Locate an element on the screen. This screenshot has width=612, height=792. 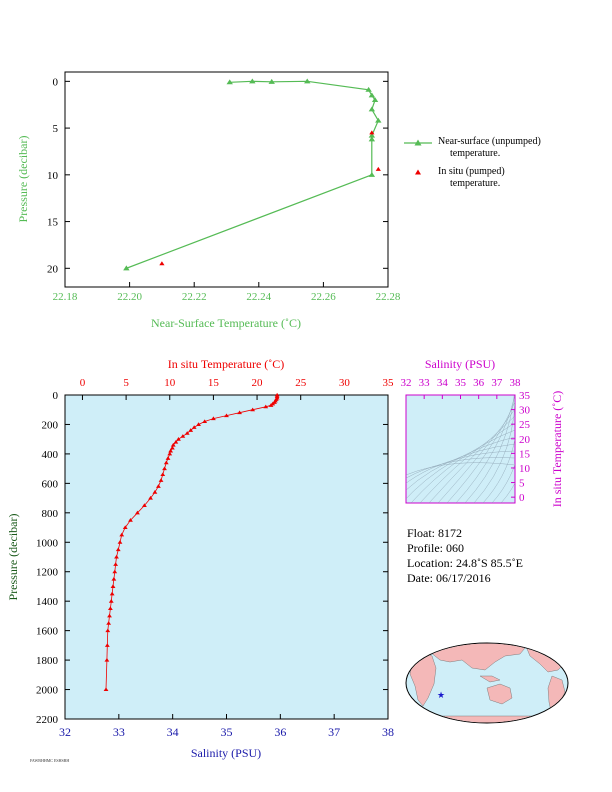
ts-salinity-tick-label-5: 37 is located at coordinates (497, 383).